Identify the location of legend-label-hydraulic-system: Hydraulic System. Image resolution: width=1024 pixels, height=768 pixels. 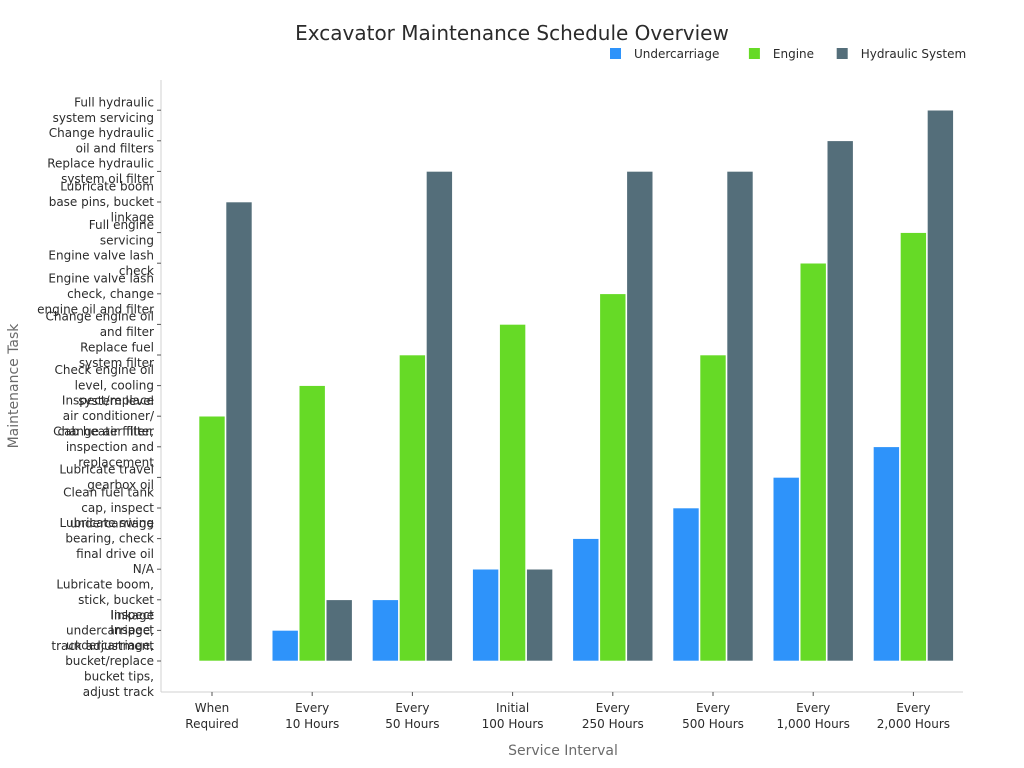
(913, 54).